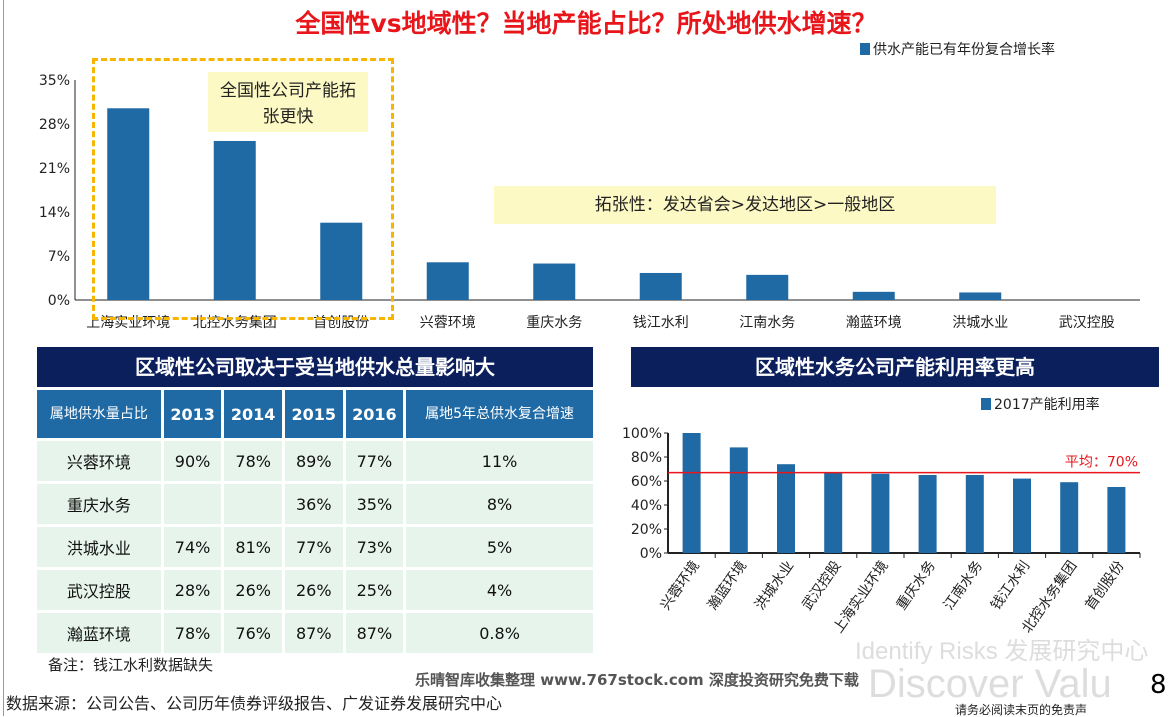  Describe the element at coordinates (192, 547) in the screenshot. I see `table-cell: 74%` at that location.